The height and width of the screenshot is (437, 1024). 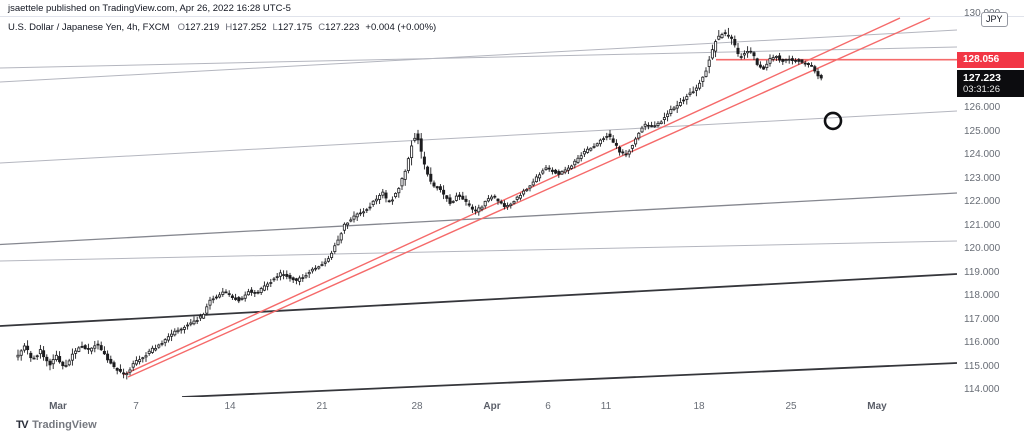 What do you see at coordinates (342, 27) in the screenshot?
I see `ohlc-value-C: 127.223` at bounding box center [342, 27].